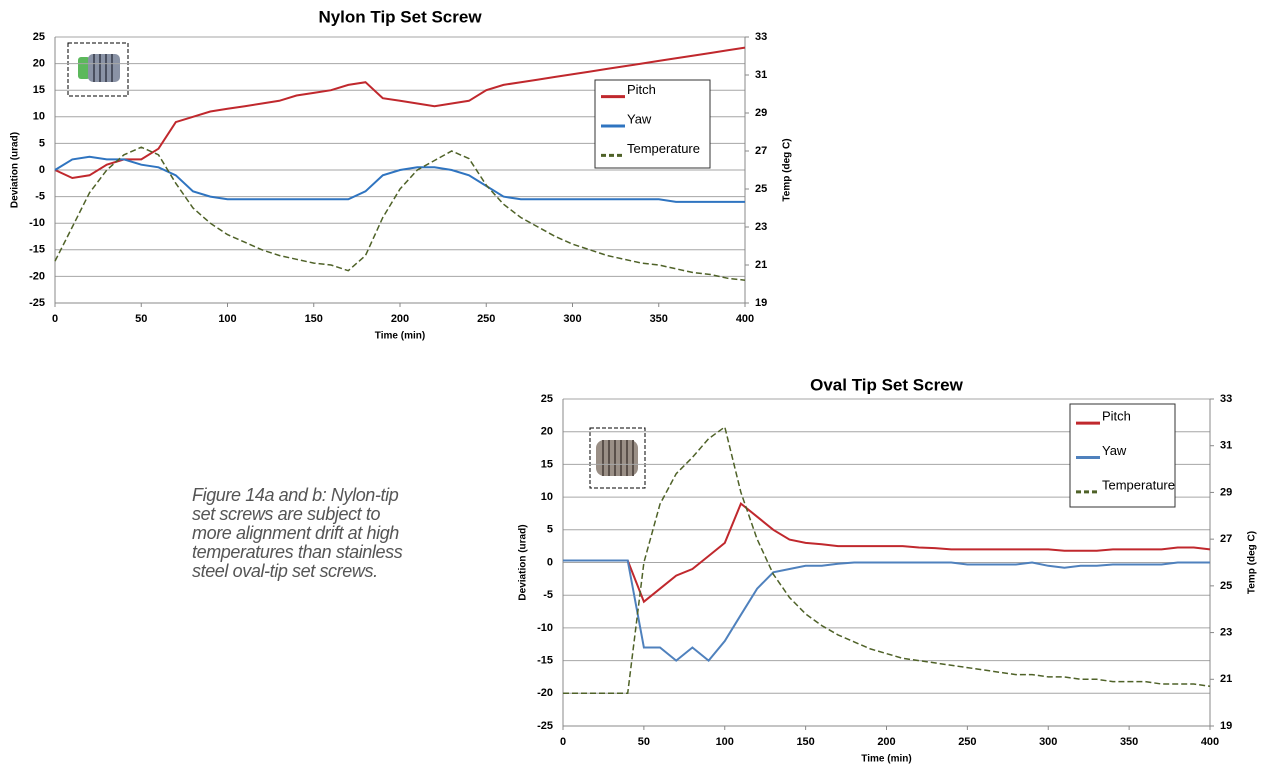 The width and height of the screenshot is (1266, 769). What do you see at coordinates (887, 384) in the screenshot?
I see `chart-title: Oval Tip Set Screw` at bounding box center [887, 384].